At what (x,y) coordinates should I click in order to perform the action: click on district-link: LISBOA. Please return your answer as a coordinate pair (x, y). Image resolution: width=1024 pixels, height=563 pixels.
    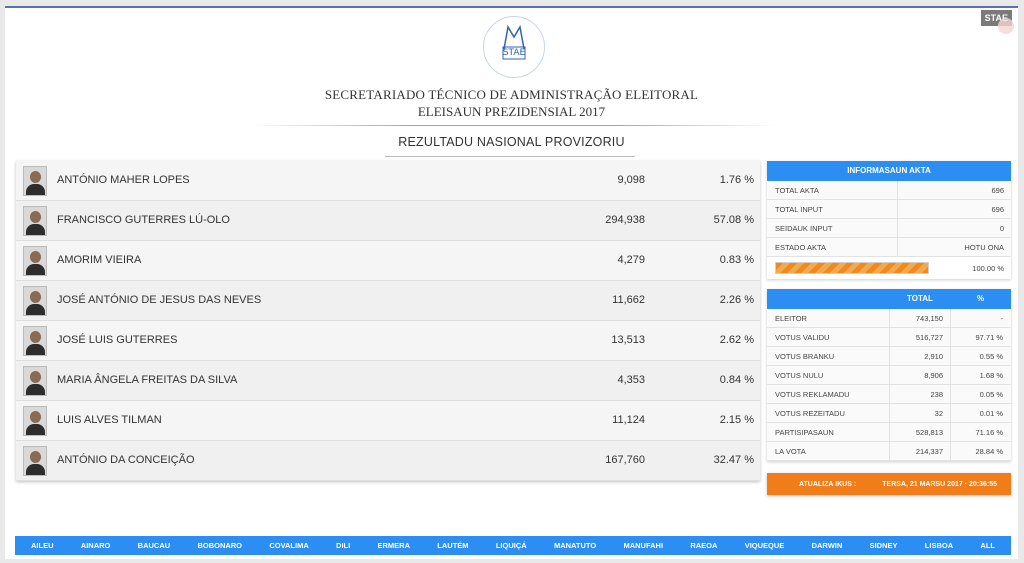
    Looking at the image, I should click on (939, 545).